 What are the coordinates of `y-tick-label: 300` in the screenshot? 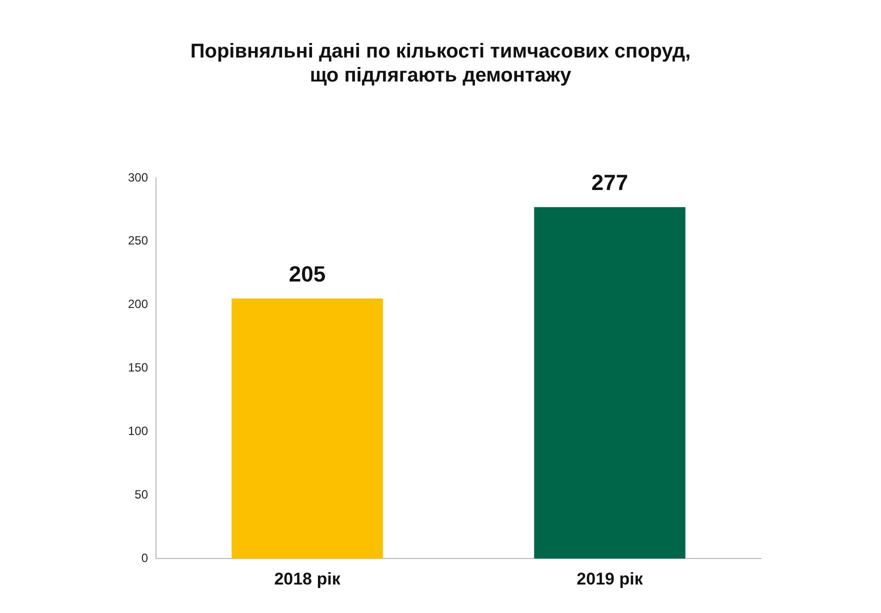 It's located at (138, 177).